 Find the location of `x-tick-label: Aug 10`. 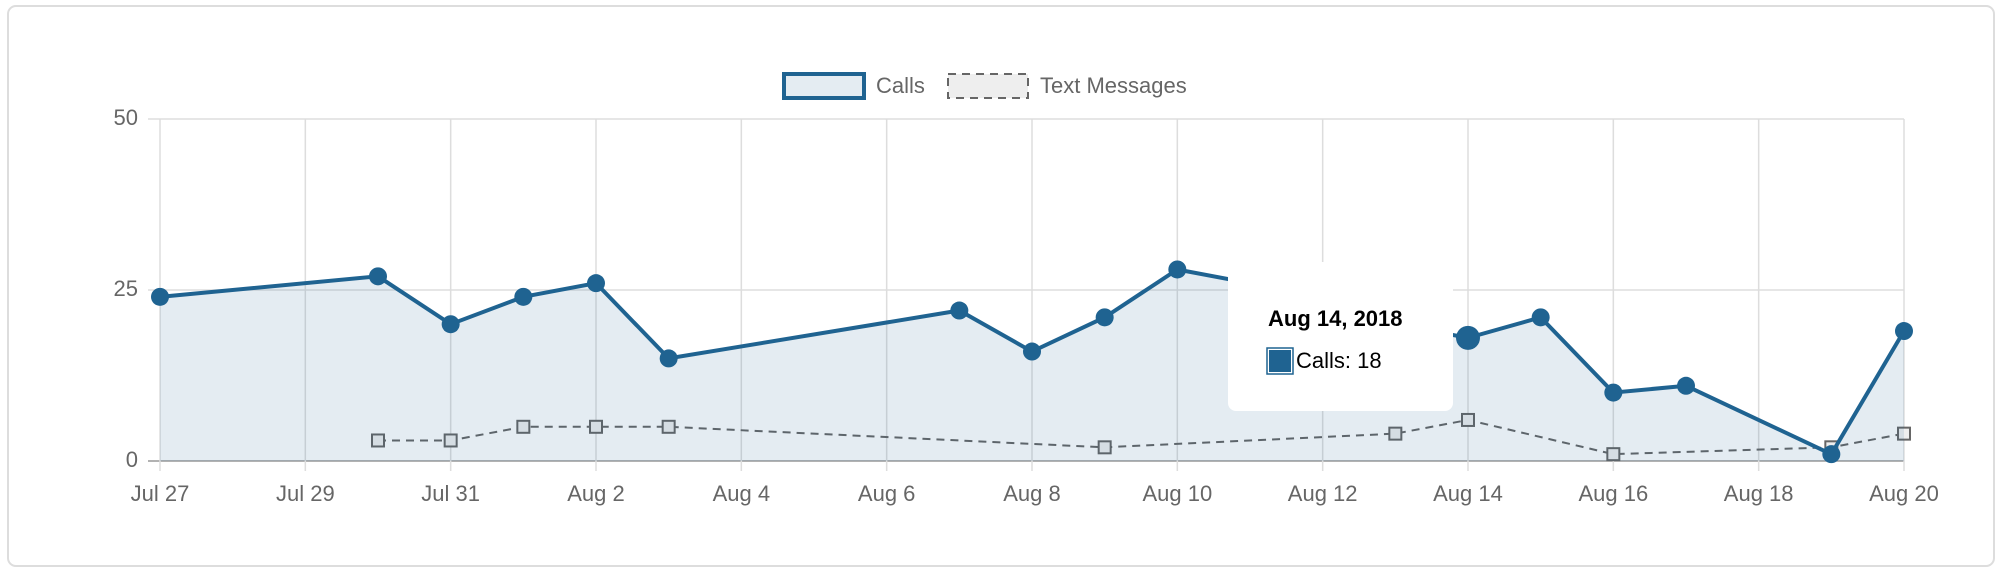

x-tick-label: Aug 10 is located at coordinates (1177, 493).